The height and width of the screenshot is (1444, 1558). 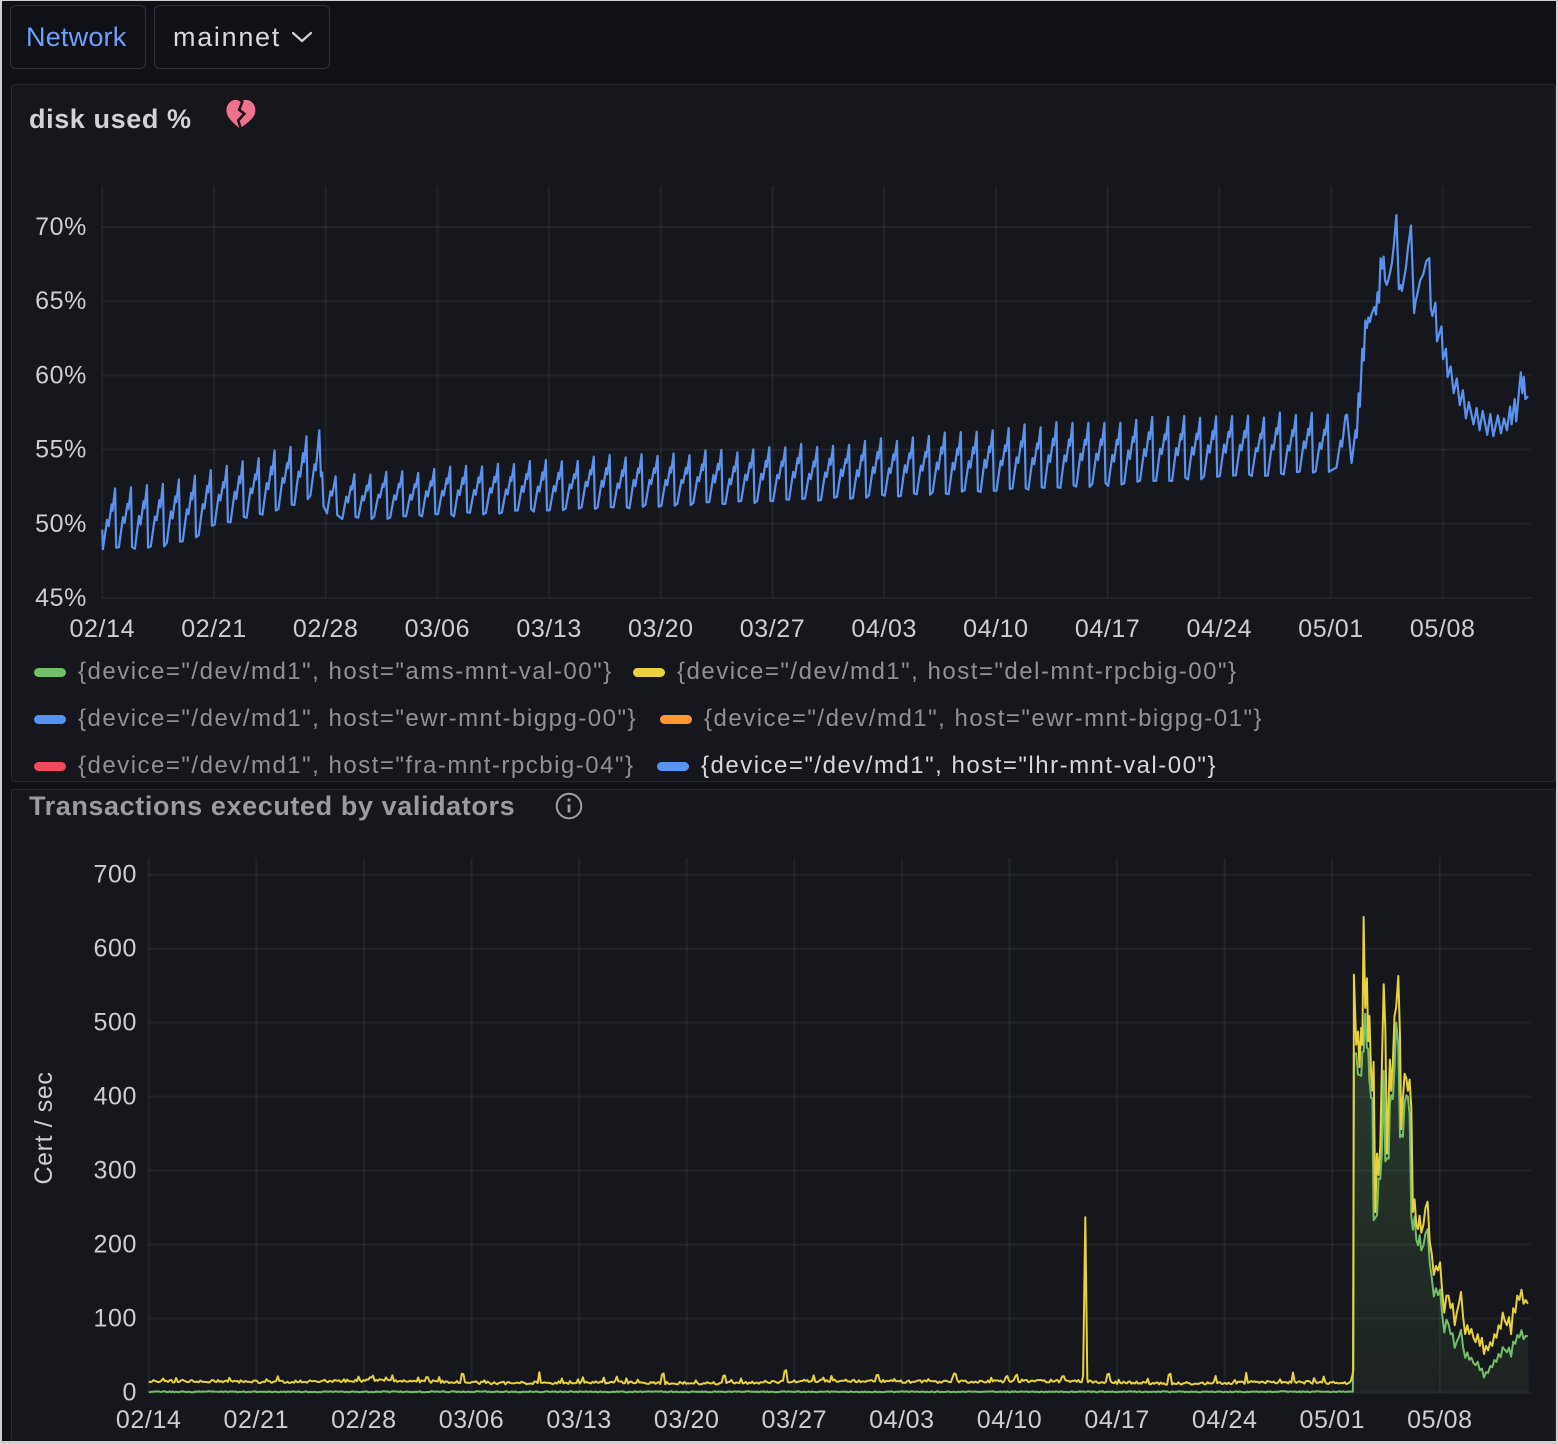 I want to click on svg-text: 200, so click(x=115, y=1245).